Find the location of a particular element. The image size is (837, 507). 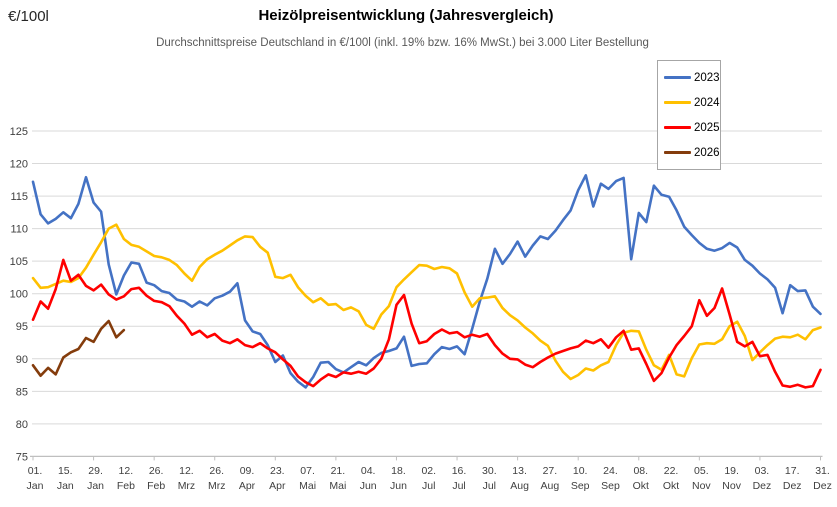

x-tick-label-day: 24. is located at coordinates (610, 471).